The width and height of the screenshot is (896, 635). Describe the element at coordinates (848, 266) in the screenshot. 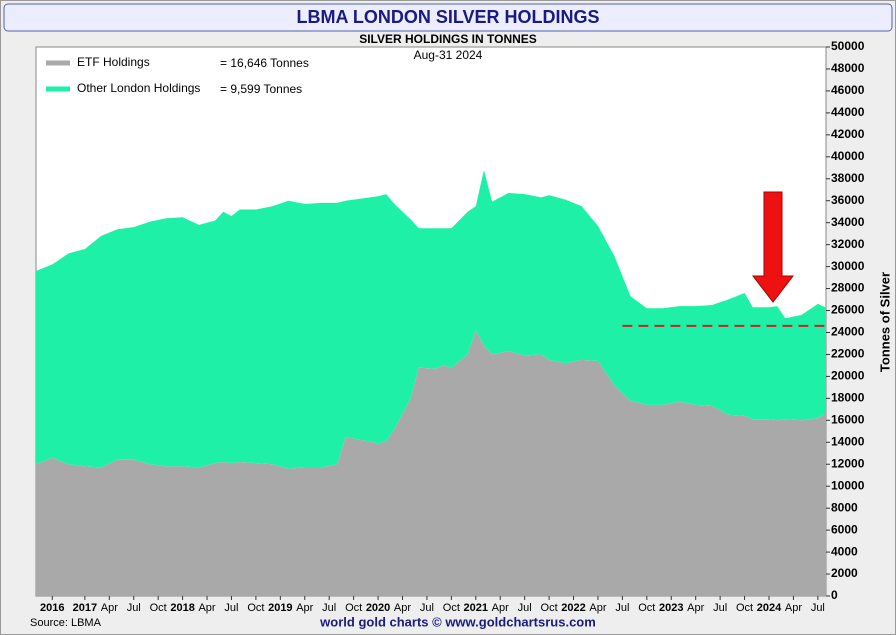

I see `y-tick-label: 30000` at that location.